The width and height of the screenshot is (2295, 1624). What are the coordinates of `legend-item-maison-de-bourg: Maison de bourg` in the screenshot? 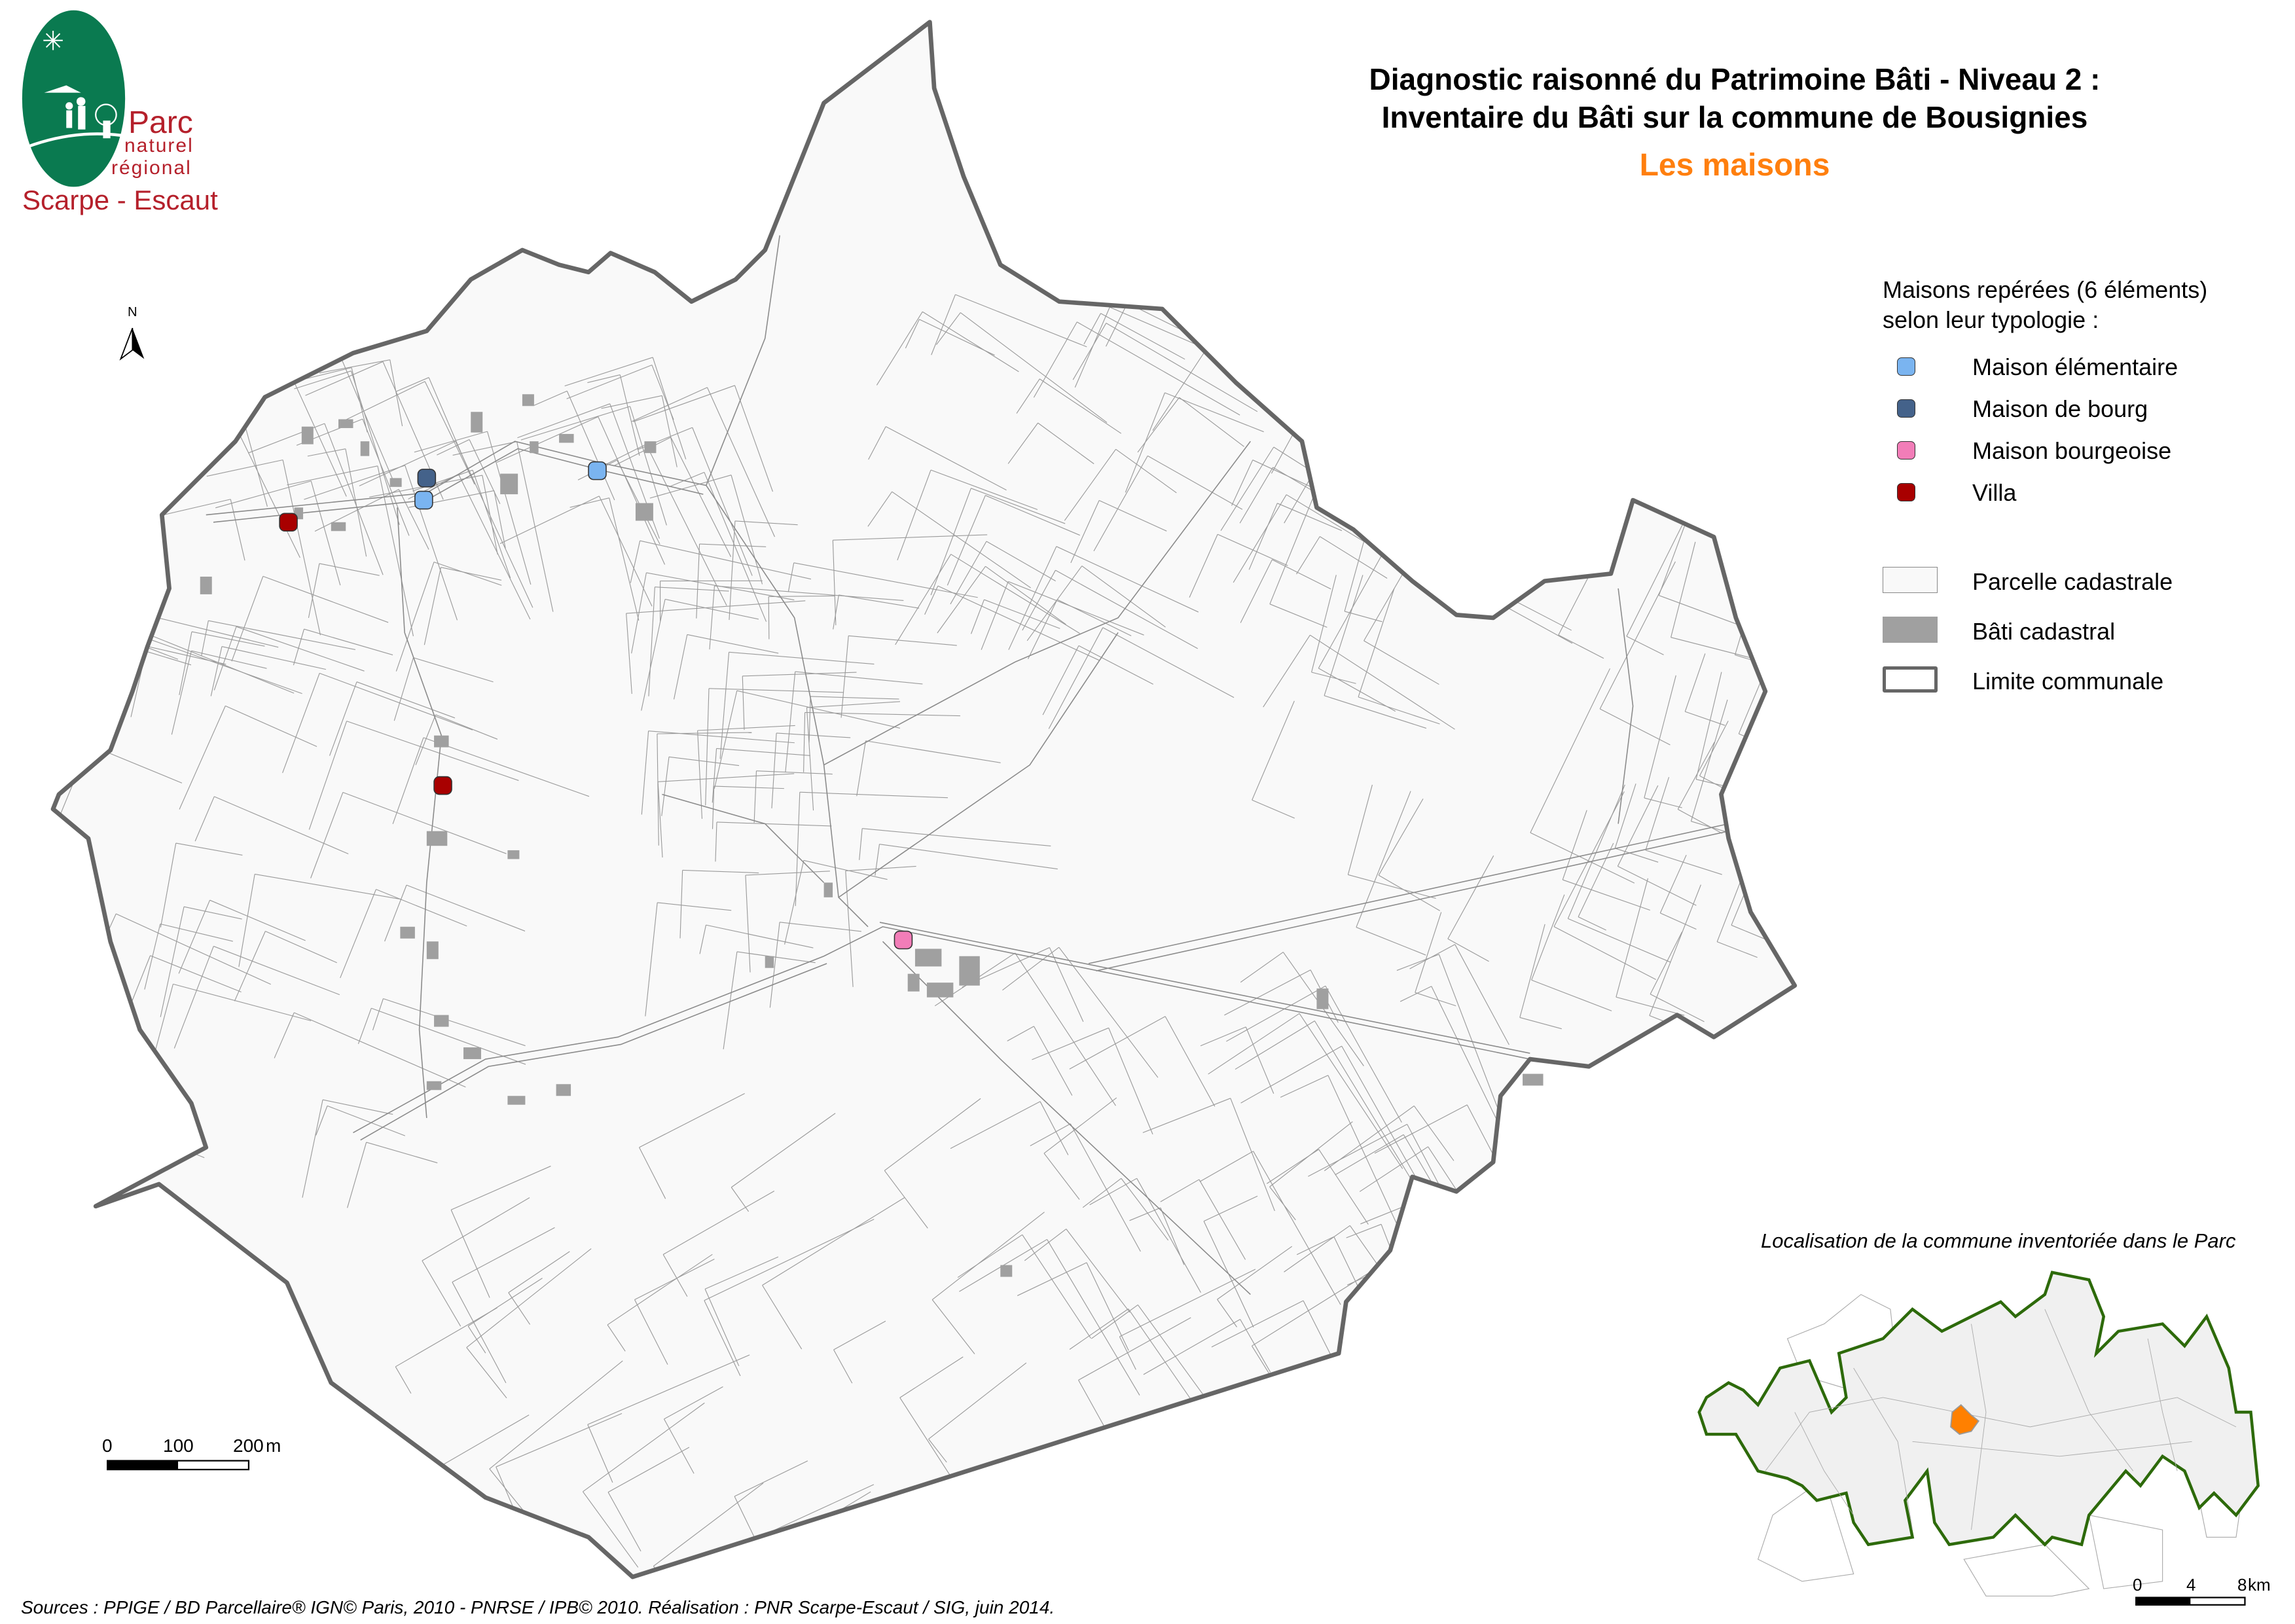 It's located at (2079, 411).